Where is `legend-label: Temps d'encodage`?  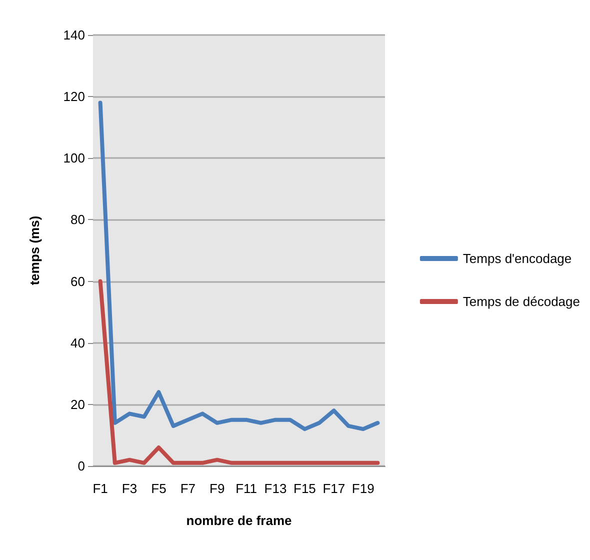
legend-label: Temps d'encodage is located at coordinates (517, 258).